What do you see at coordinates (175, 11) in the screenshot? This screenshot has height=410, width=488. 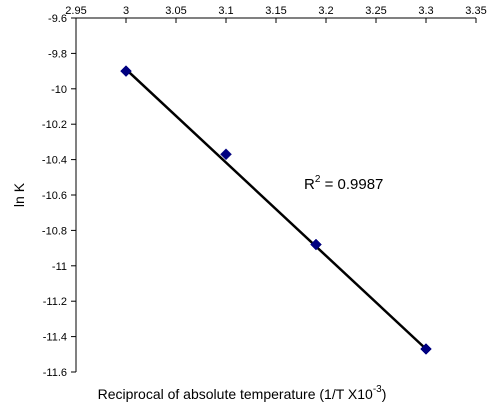 I see `x-tick-label: 3.05` at bounding box center [175, 11].